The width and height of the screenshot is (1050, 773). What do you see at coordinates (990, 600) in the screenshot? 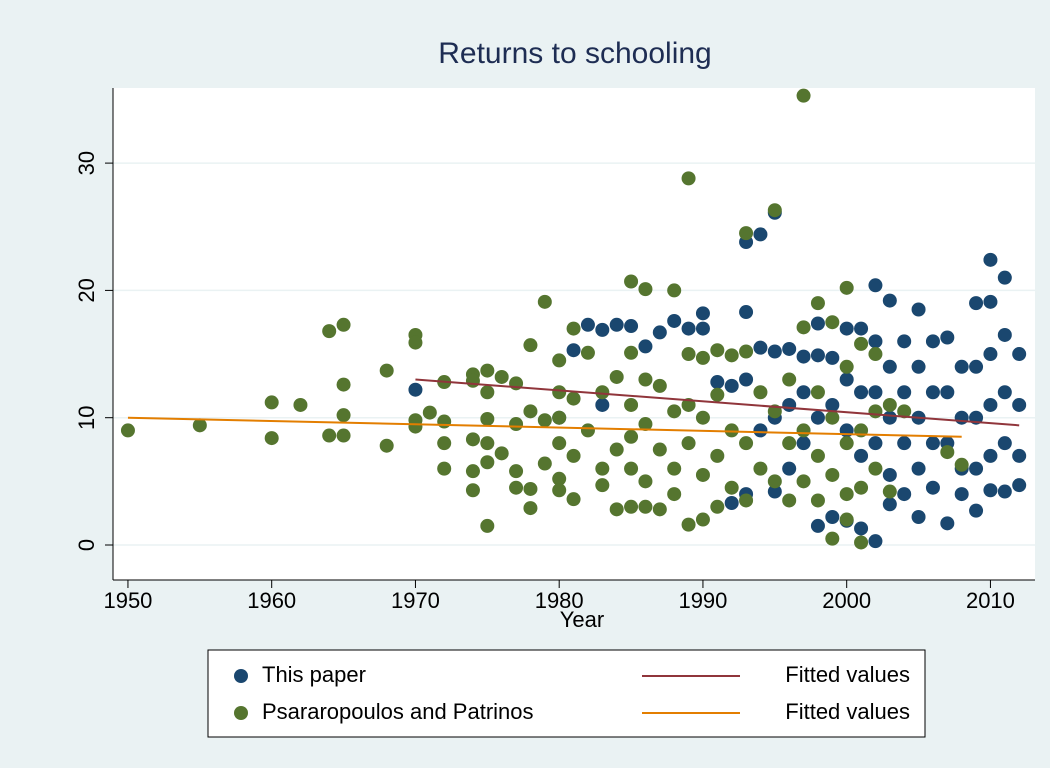
I see `x-tick-label: 2010` at bounding box center [990, 600].